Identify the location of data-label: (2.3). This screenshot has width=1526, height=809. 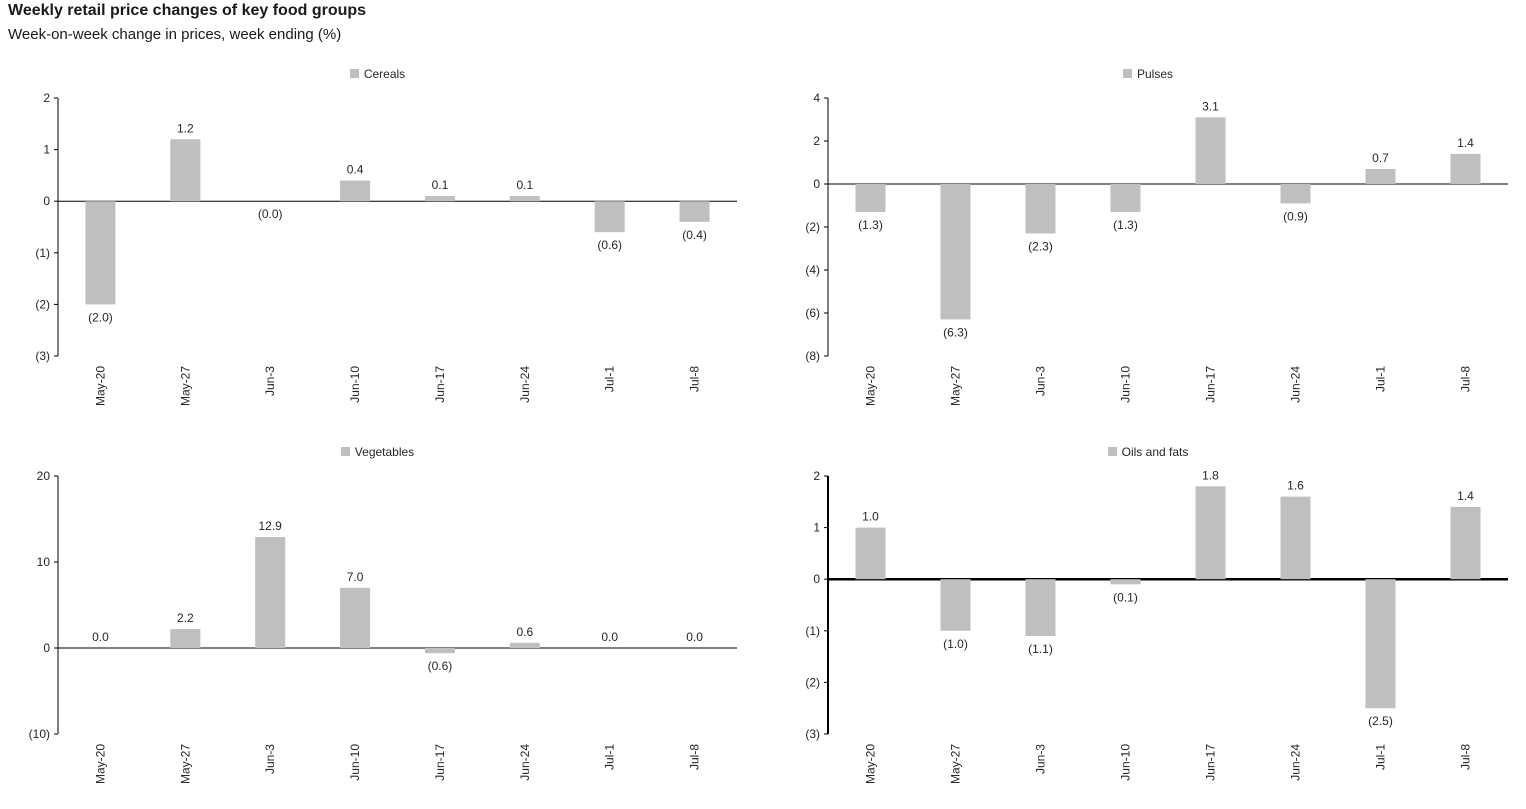
(1040, 246).